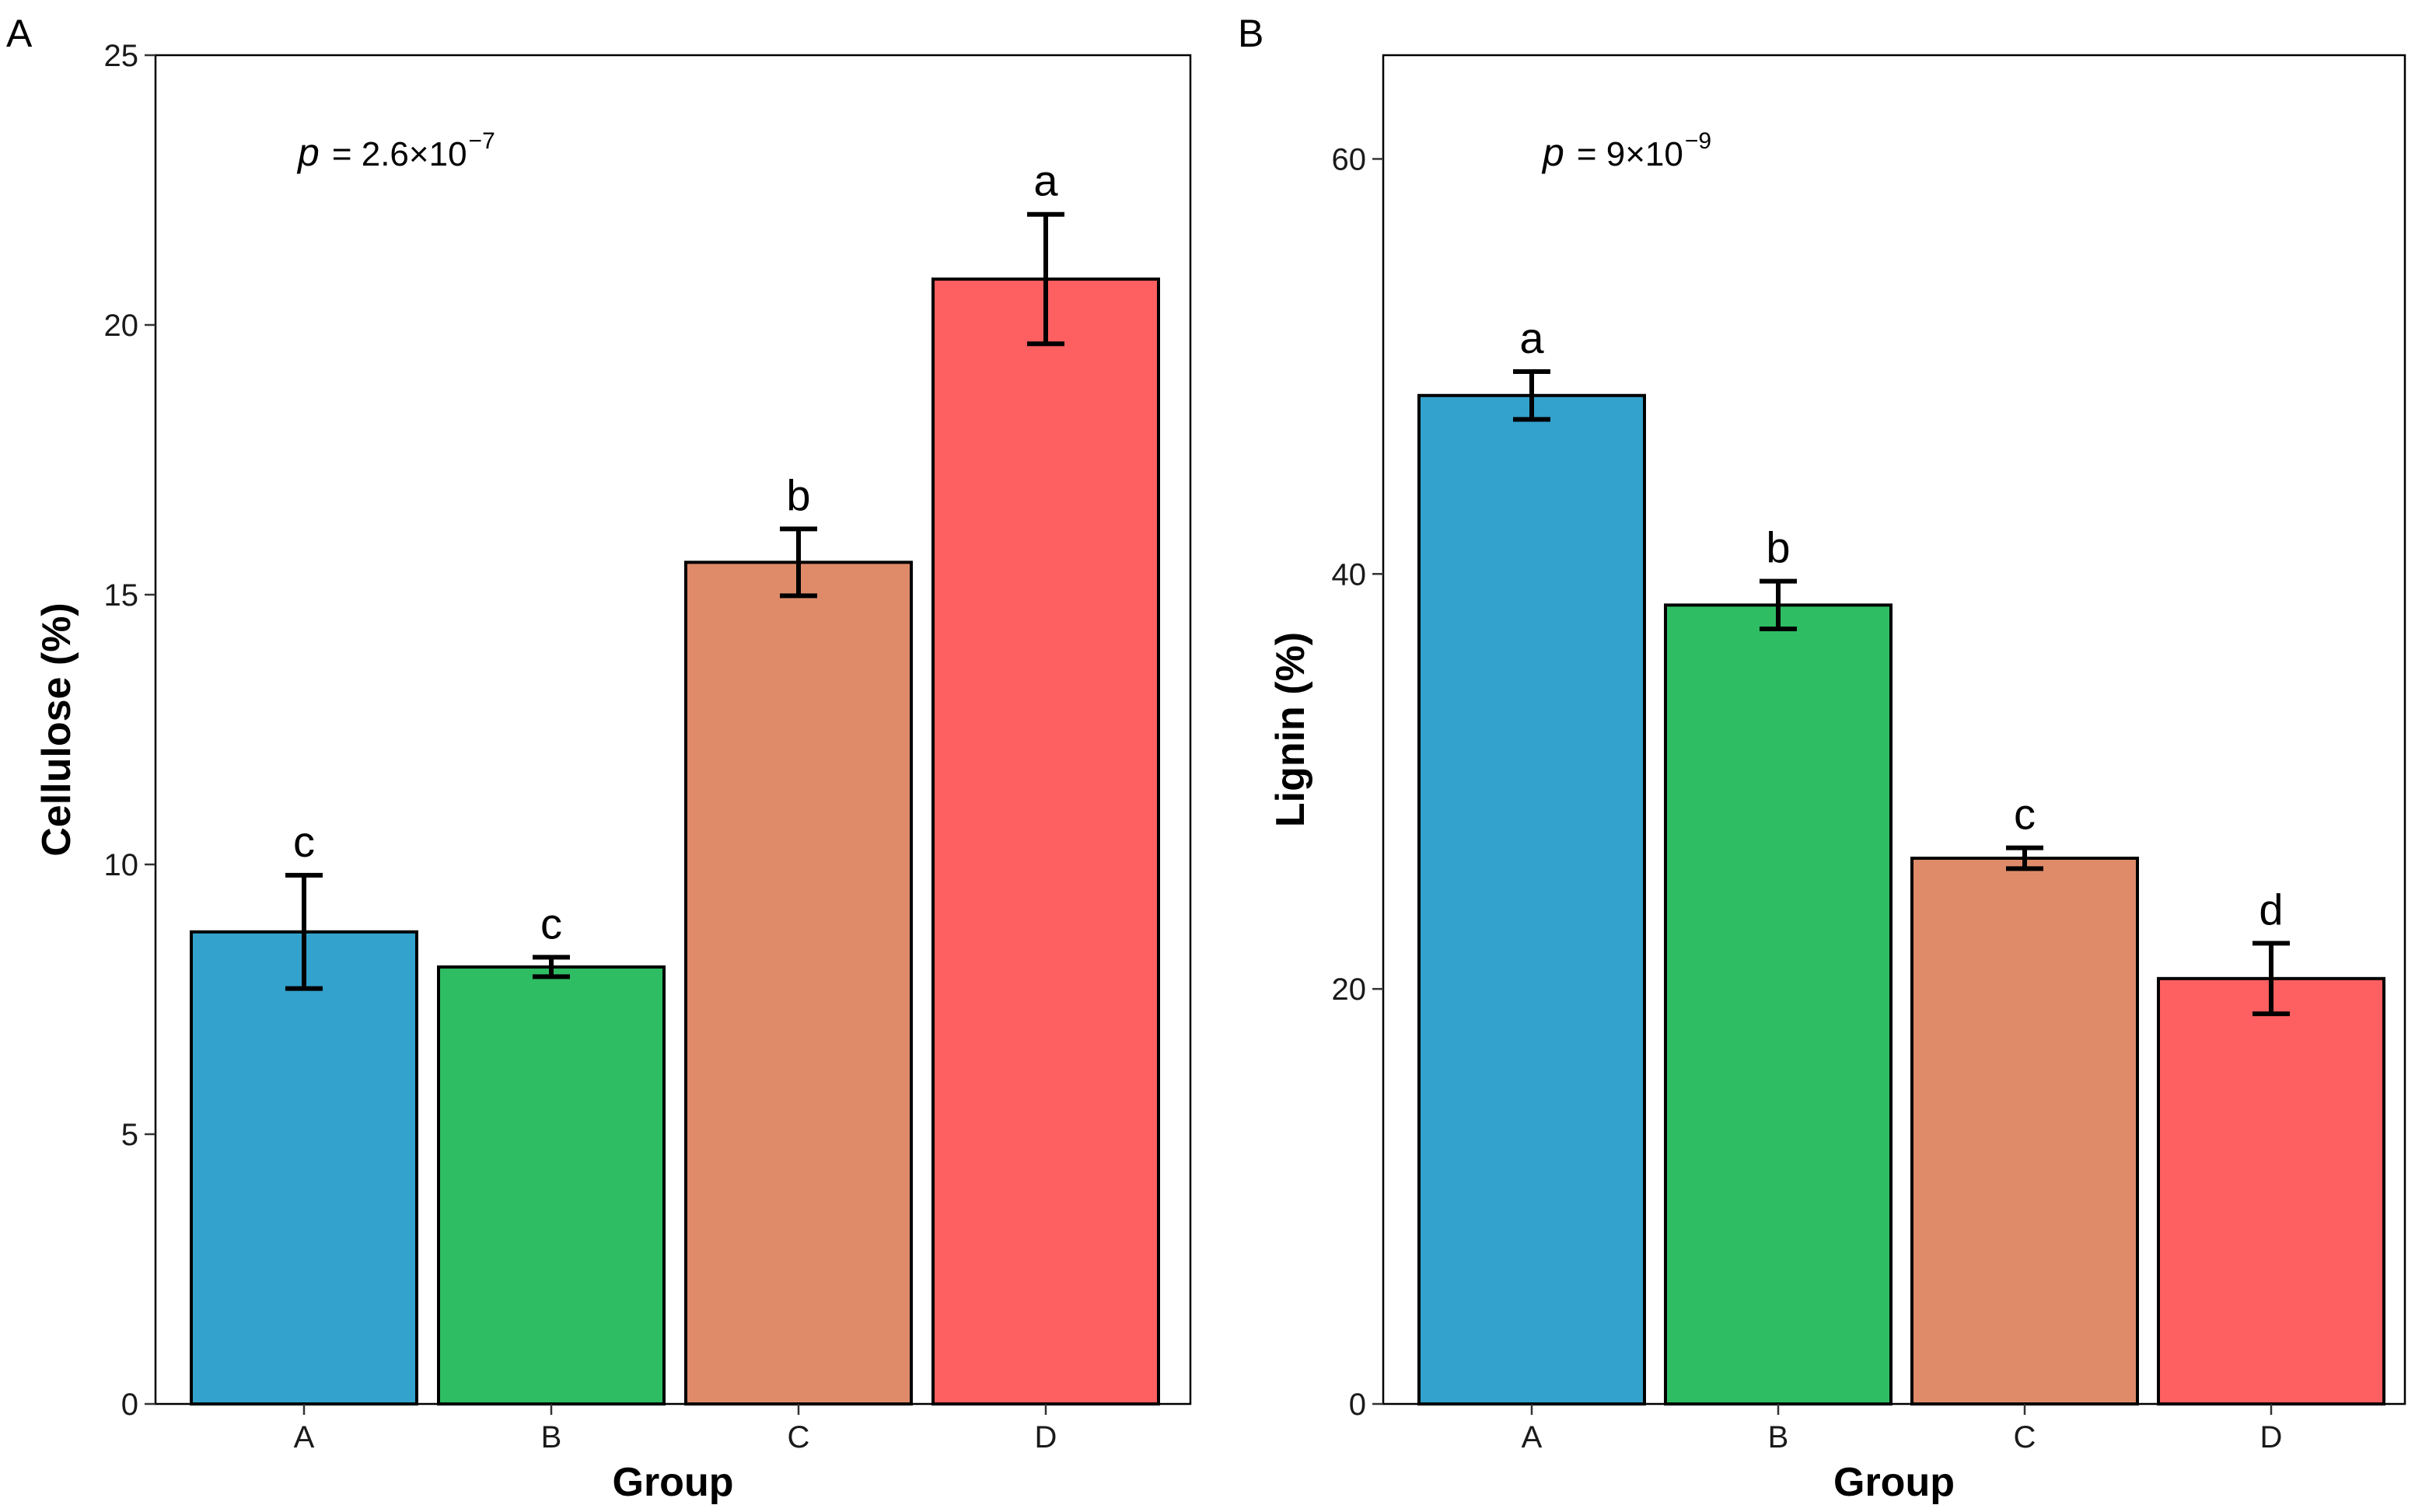 The width and height of the screenshot is (2415, 1512). Describe the element at coordinates (130, 1135) in the screenshot. I see `y-tick-label: 5` at that location.